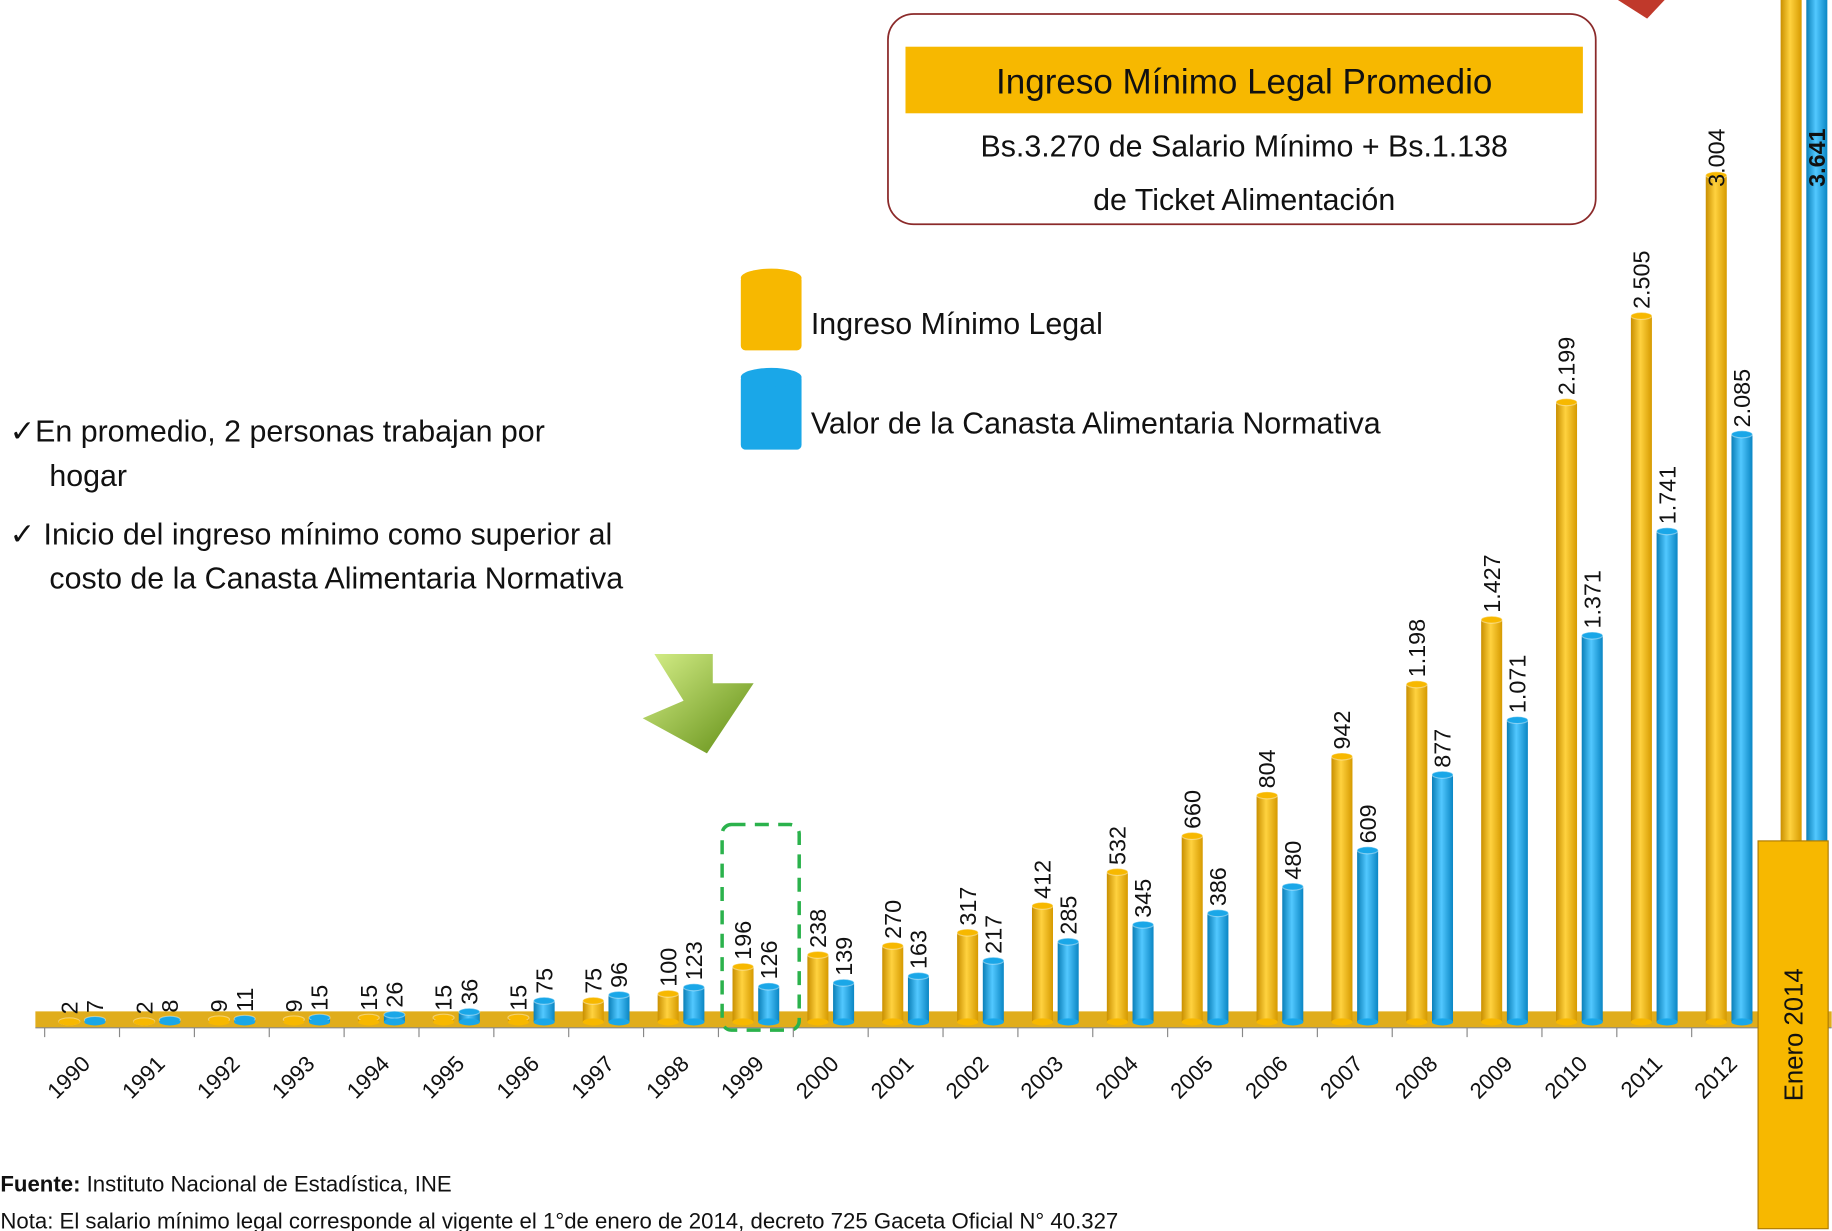 This screenshot has height=1231, width=1832. I want to click on legend-swatch, so click(771, 313).